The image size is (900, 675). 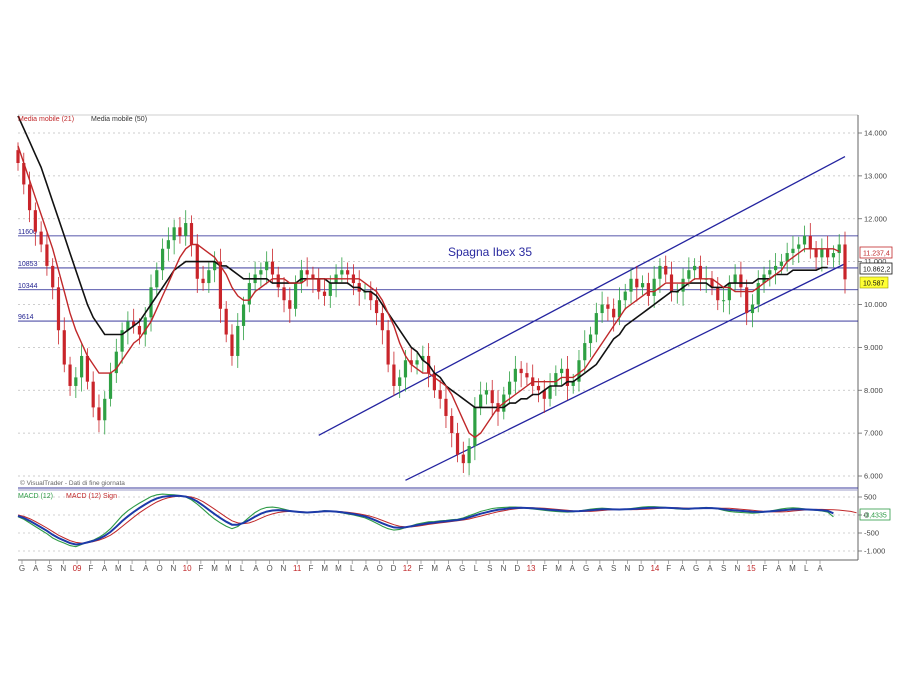 I want to click on ma50-value-box, so click(x=876, y=268).